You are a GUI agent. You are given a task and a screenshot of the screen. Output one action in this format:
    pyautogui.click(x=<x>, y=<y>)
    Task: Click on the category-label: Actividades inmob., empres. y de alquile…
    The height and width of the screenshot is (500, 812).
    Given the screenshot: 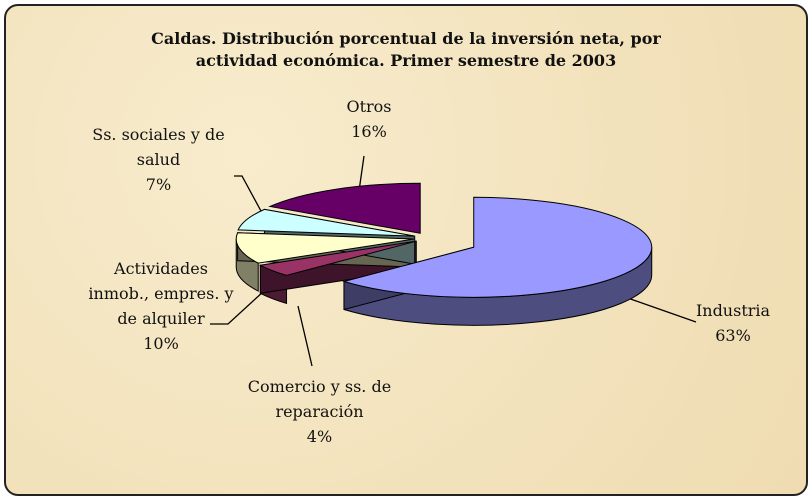 What is the action you would take?
    pyautogui.click(x=161, y=293)
    